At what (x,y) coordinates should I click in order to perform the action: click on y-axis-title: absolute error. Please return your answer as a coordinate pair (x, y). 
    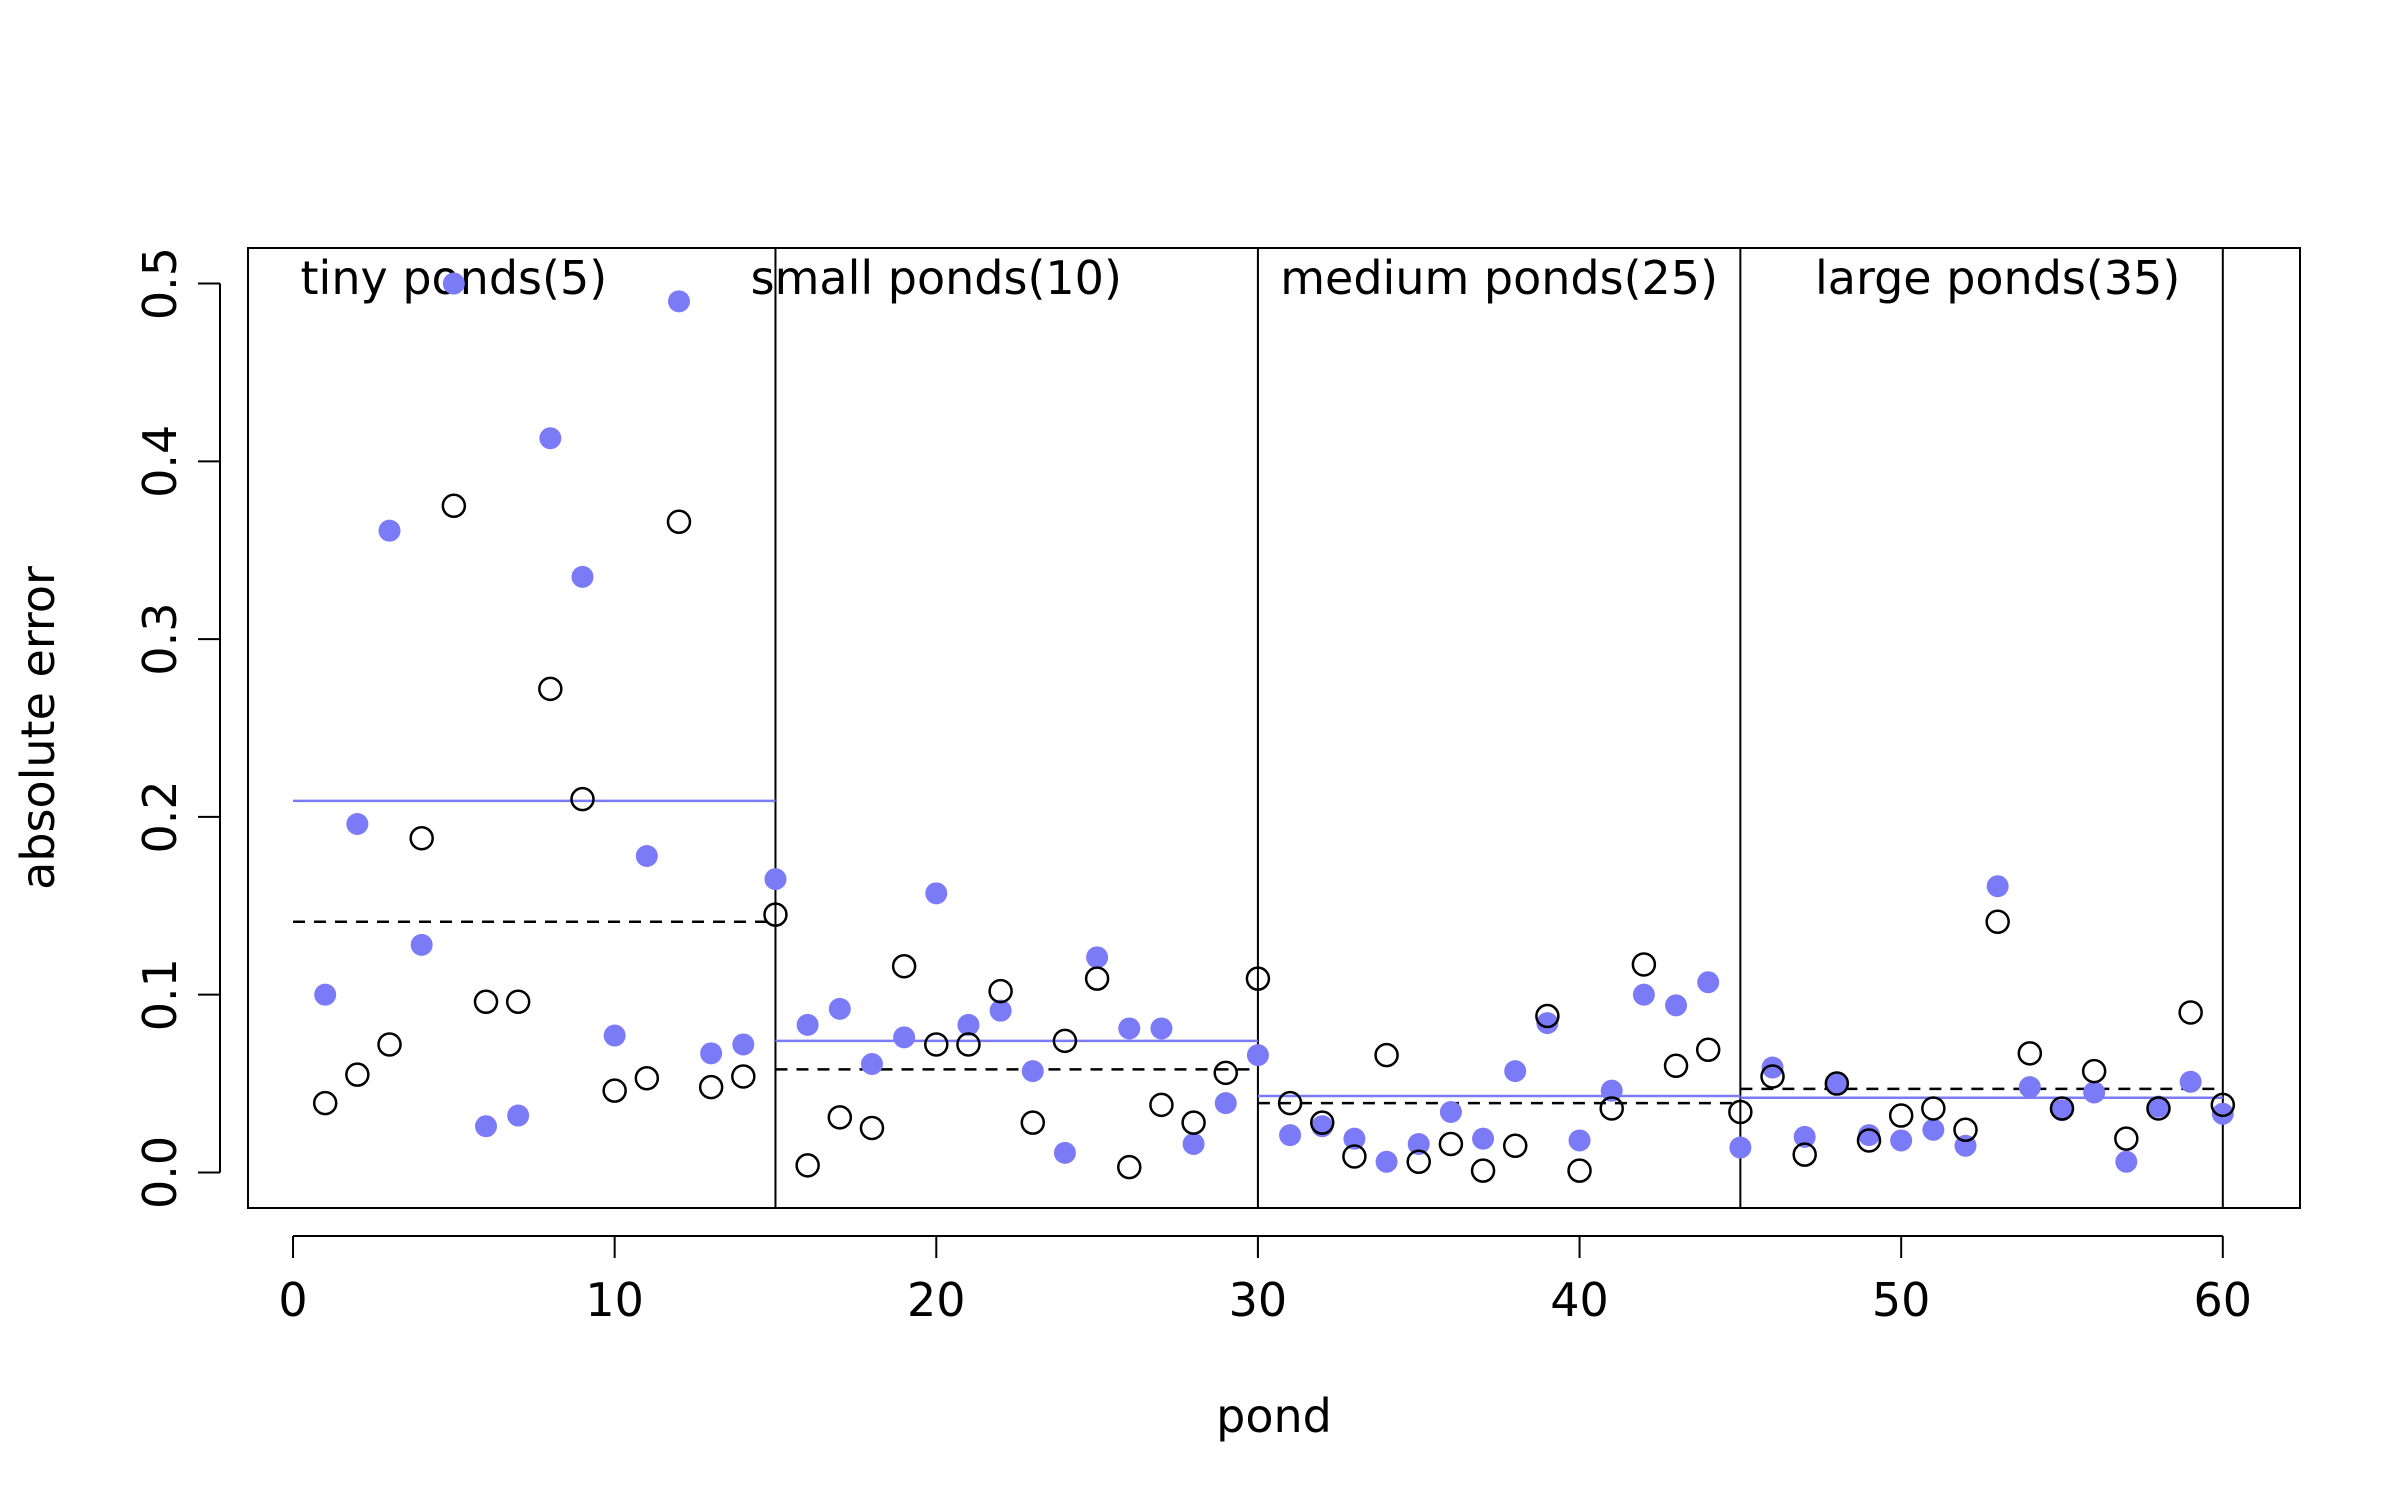
    Looking at the image, I should click on (38, 728).